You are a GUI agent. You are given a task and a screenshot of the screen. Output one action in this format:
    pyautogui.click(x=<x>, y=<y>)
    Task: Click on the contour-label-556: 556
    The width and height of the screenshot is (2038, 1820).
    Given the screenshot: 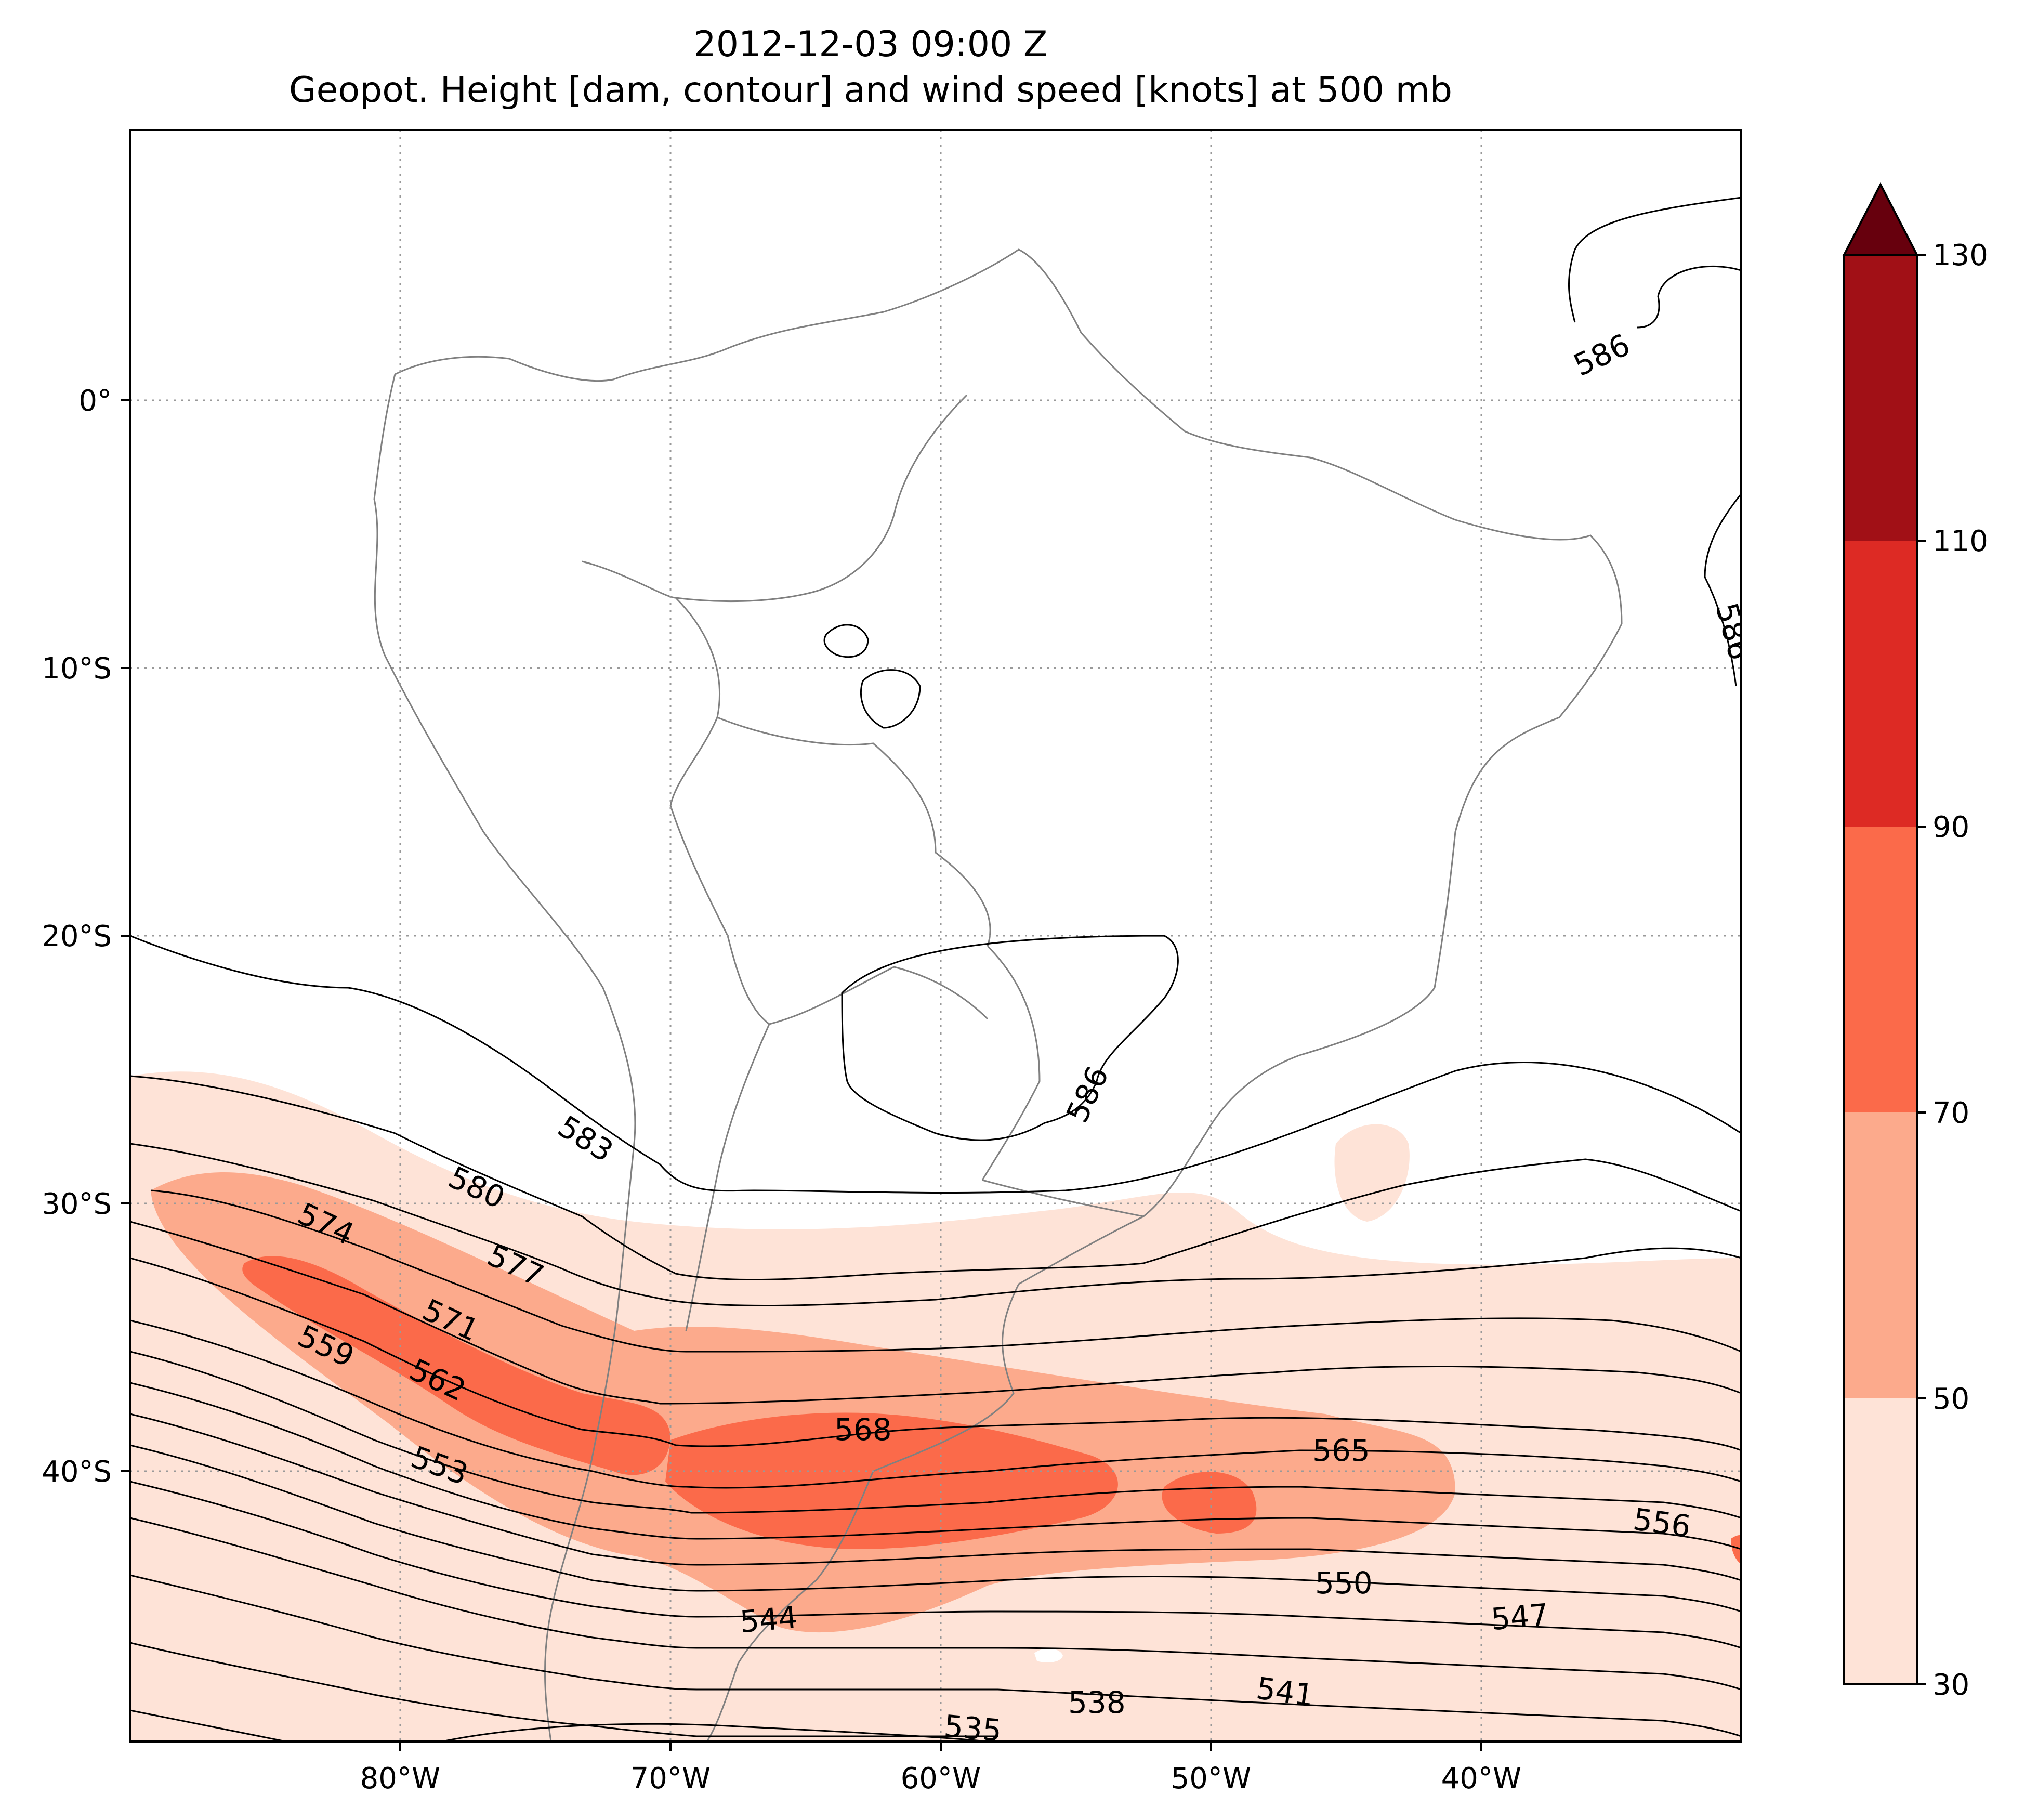 What is the action you would take?
    pyautogui.click(x=1662, y=1522)
    